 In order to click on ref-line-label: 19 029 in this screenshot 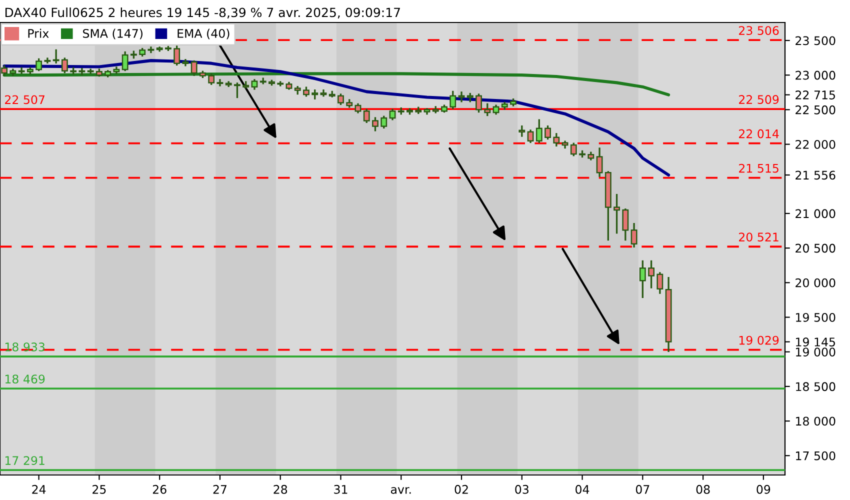, I will do `click(759, 340)`.